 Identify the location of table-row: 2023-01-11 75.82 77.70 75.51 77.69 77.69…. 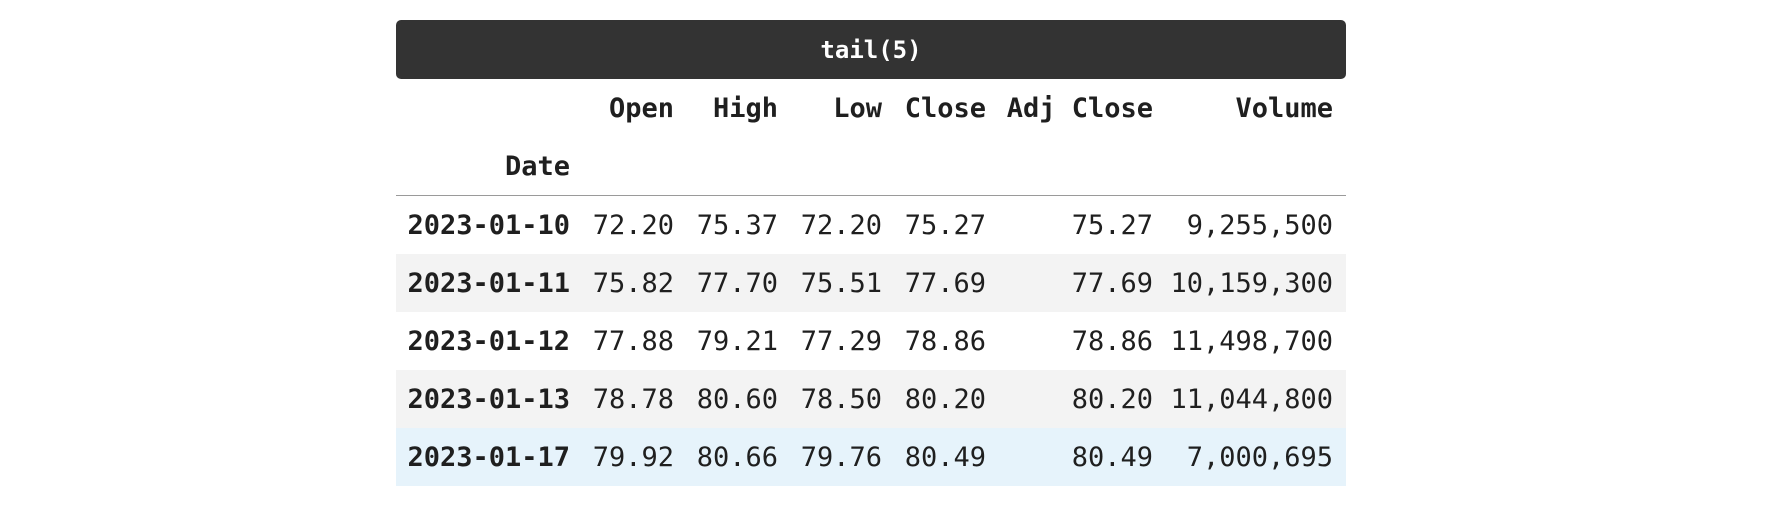
(871, 283).